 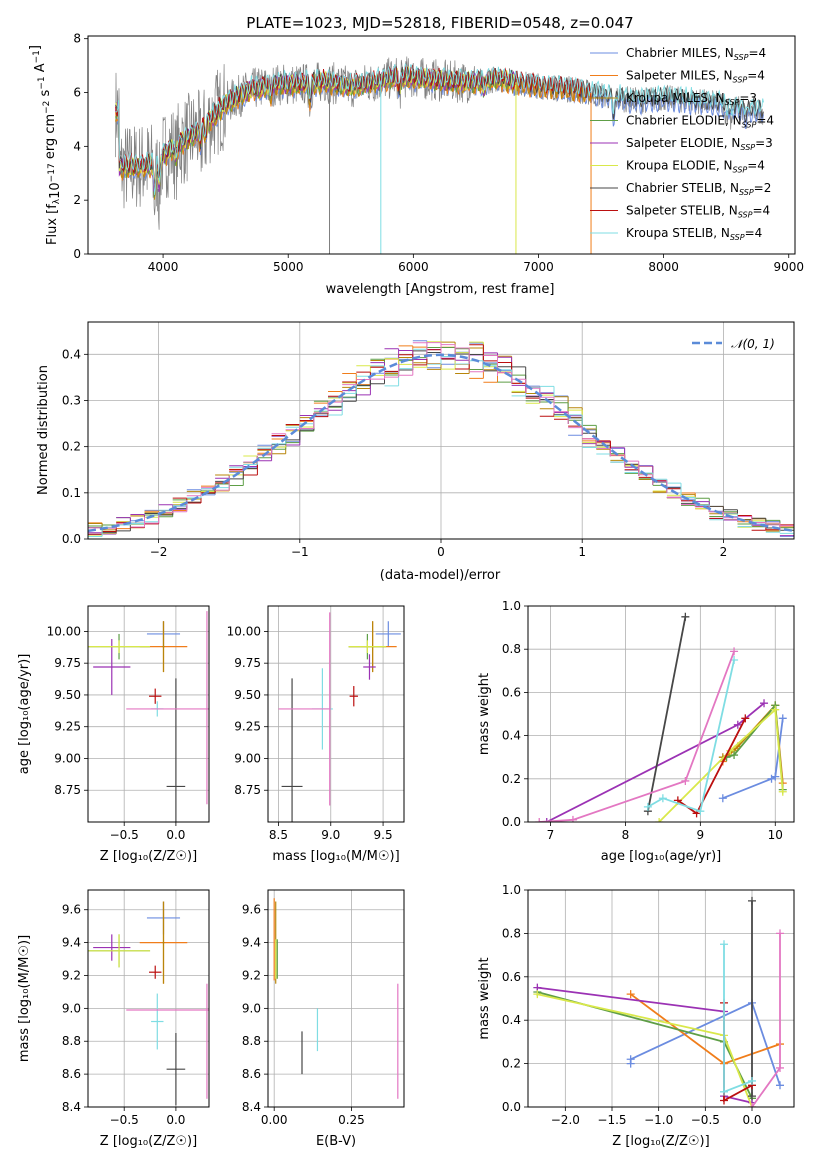 I want to click on legend-label: Chabrier MILES, N, so click(x=680, y=53).